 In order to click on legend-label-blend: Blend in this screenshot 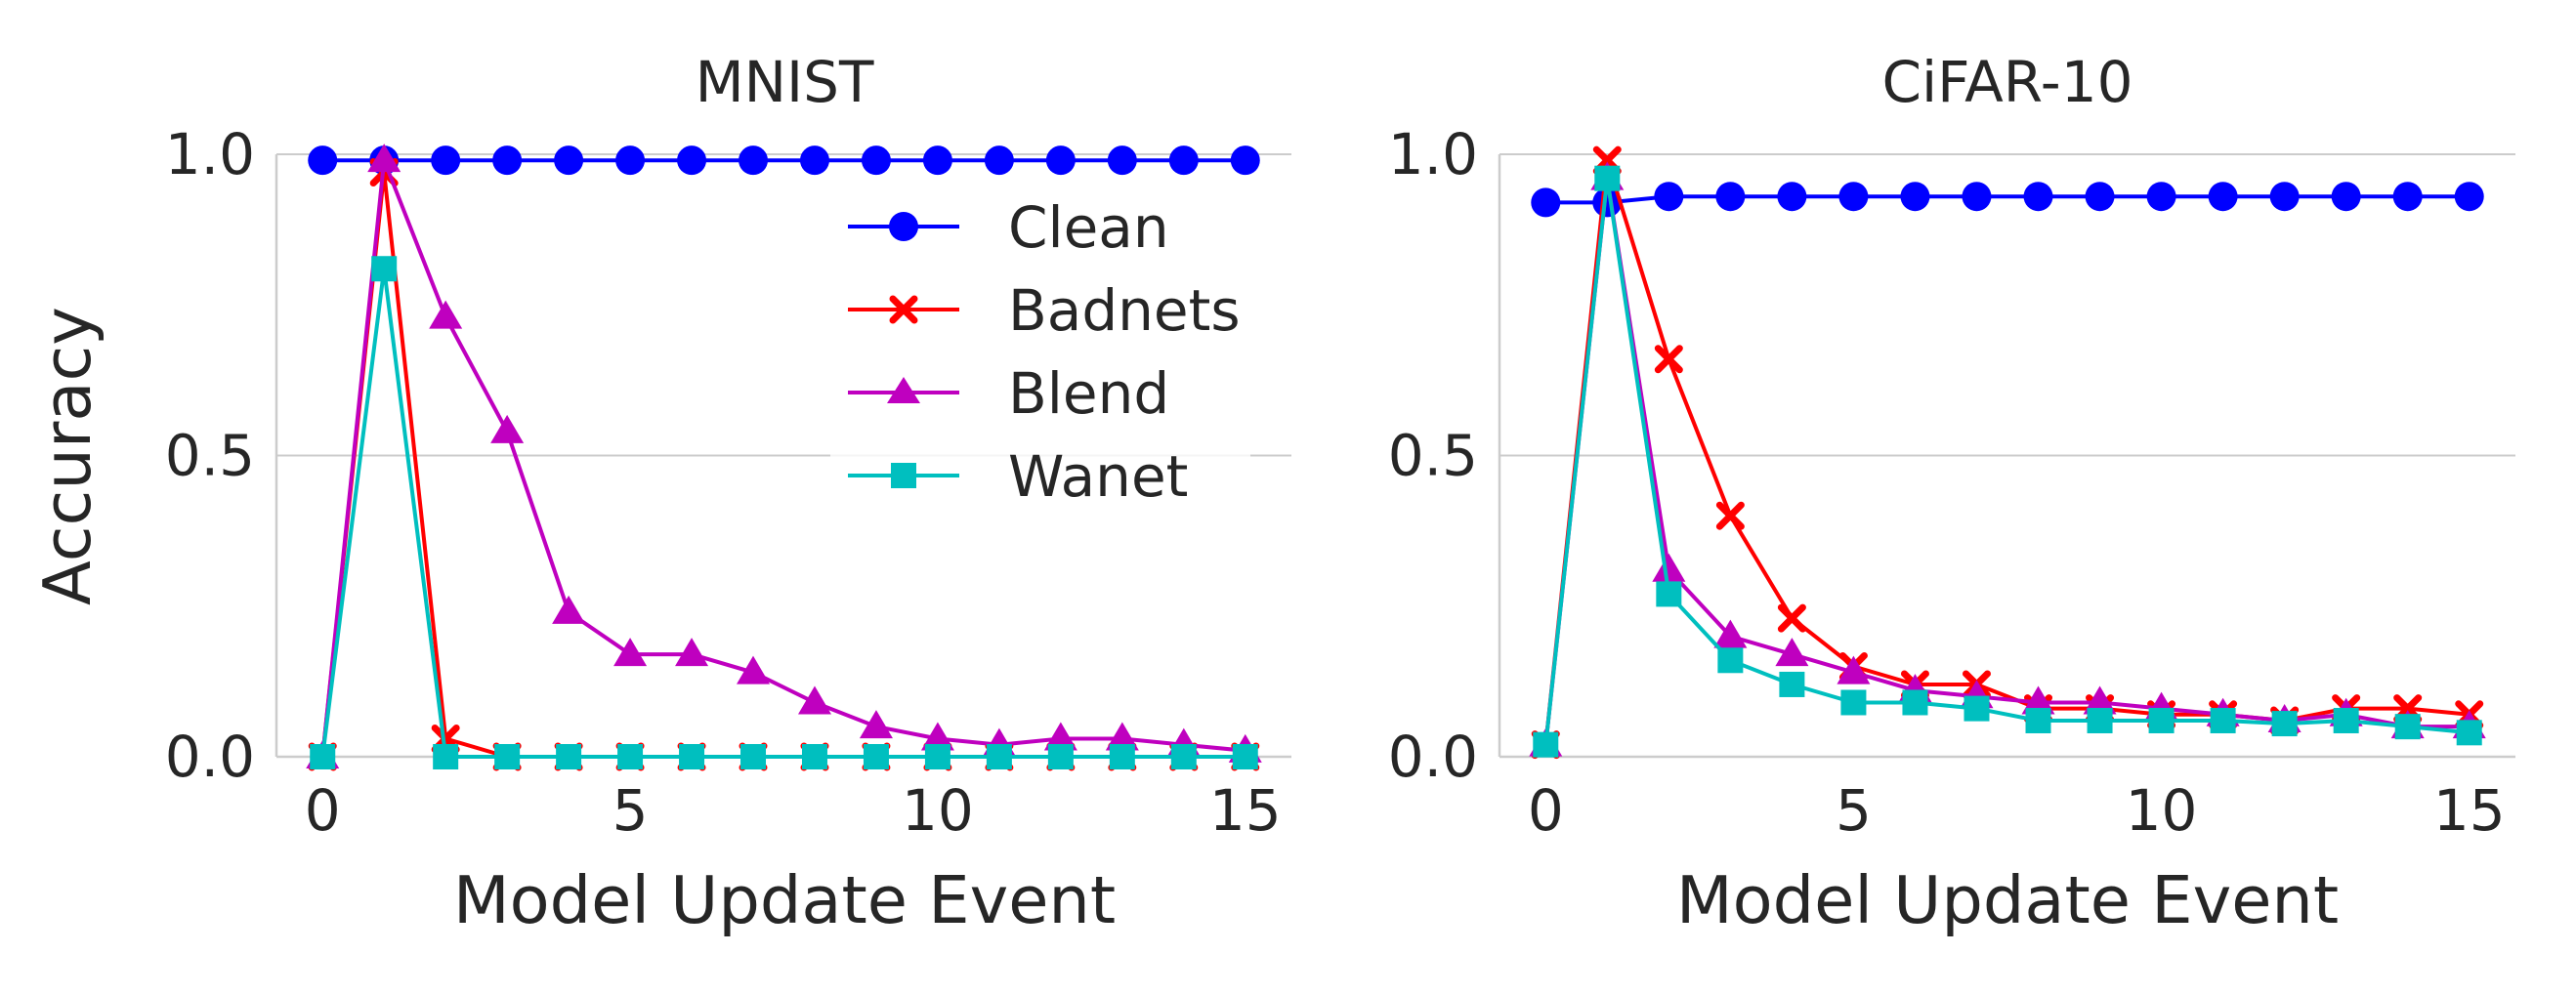, I will do `click(1088, 393)`.